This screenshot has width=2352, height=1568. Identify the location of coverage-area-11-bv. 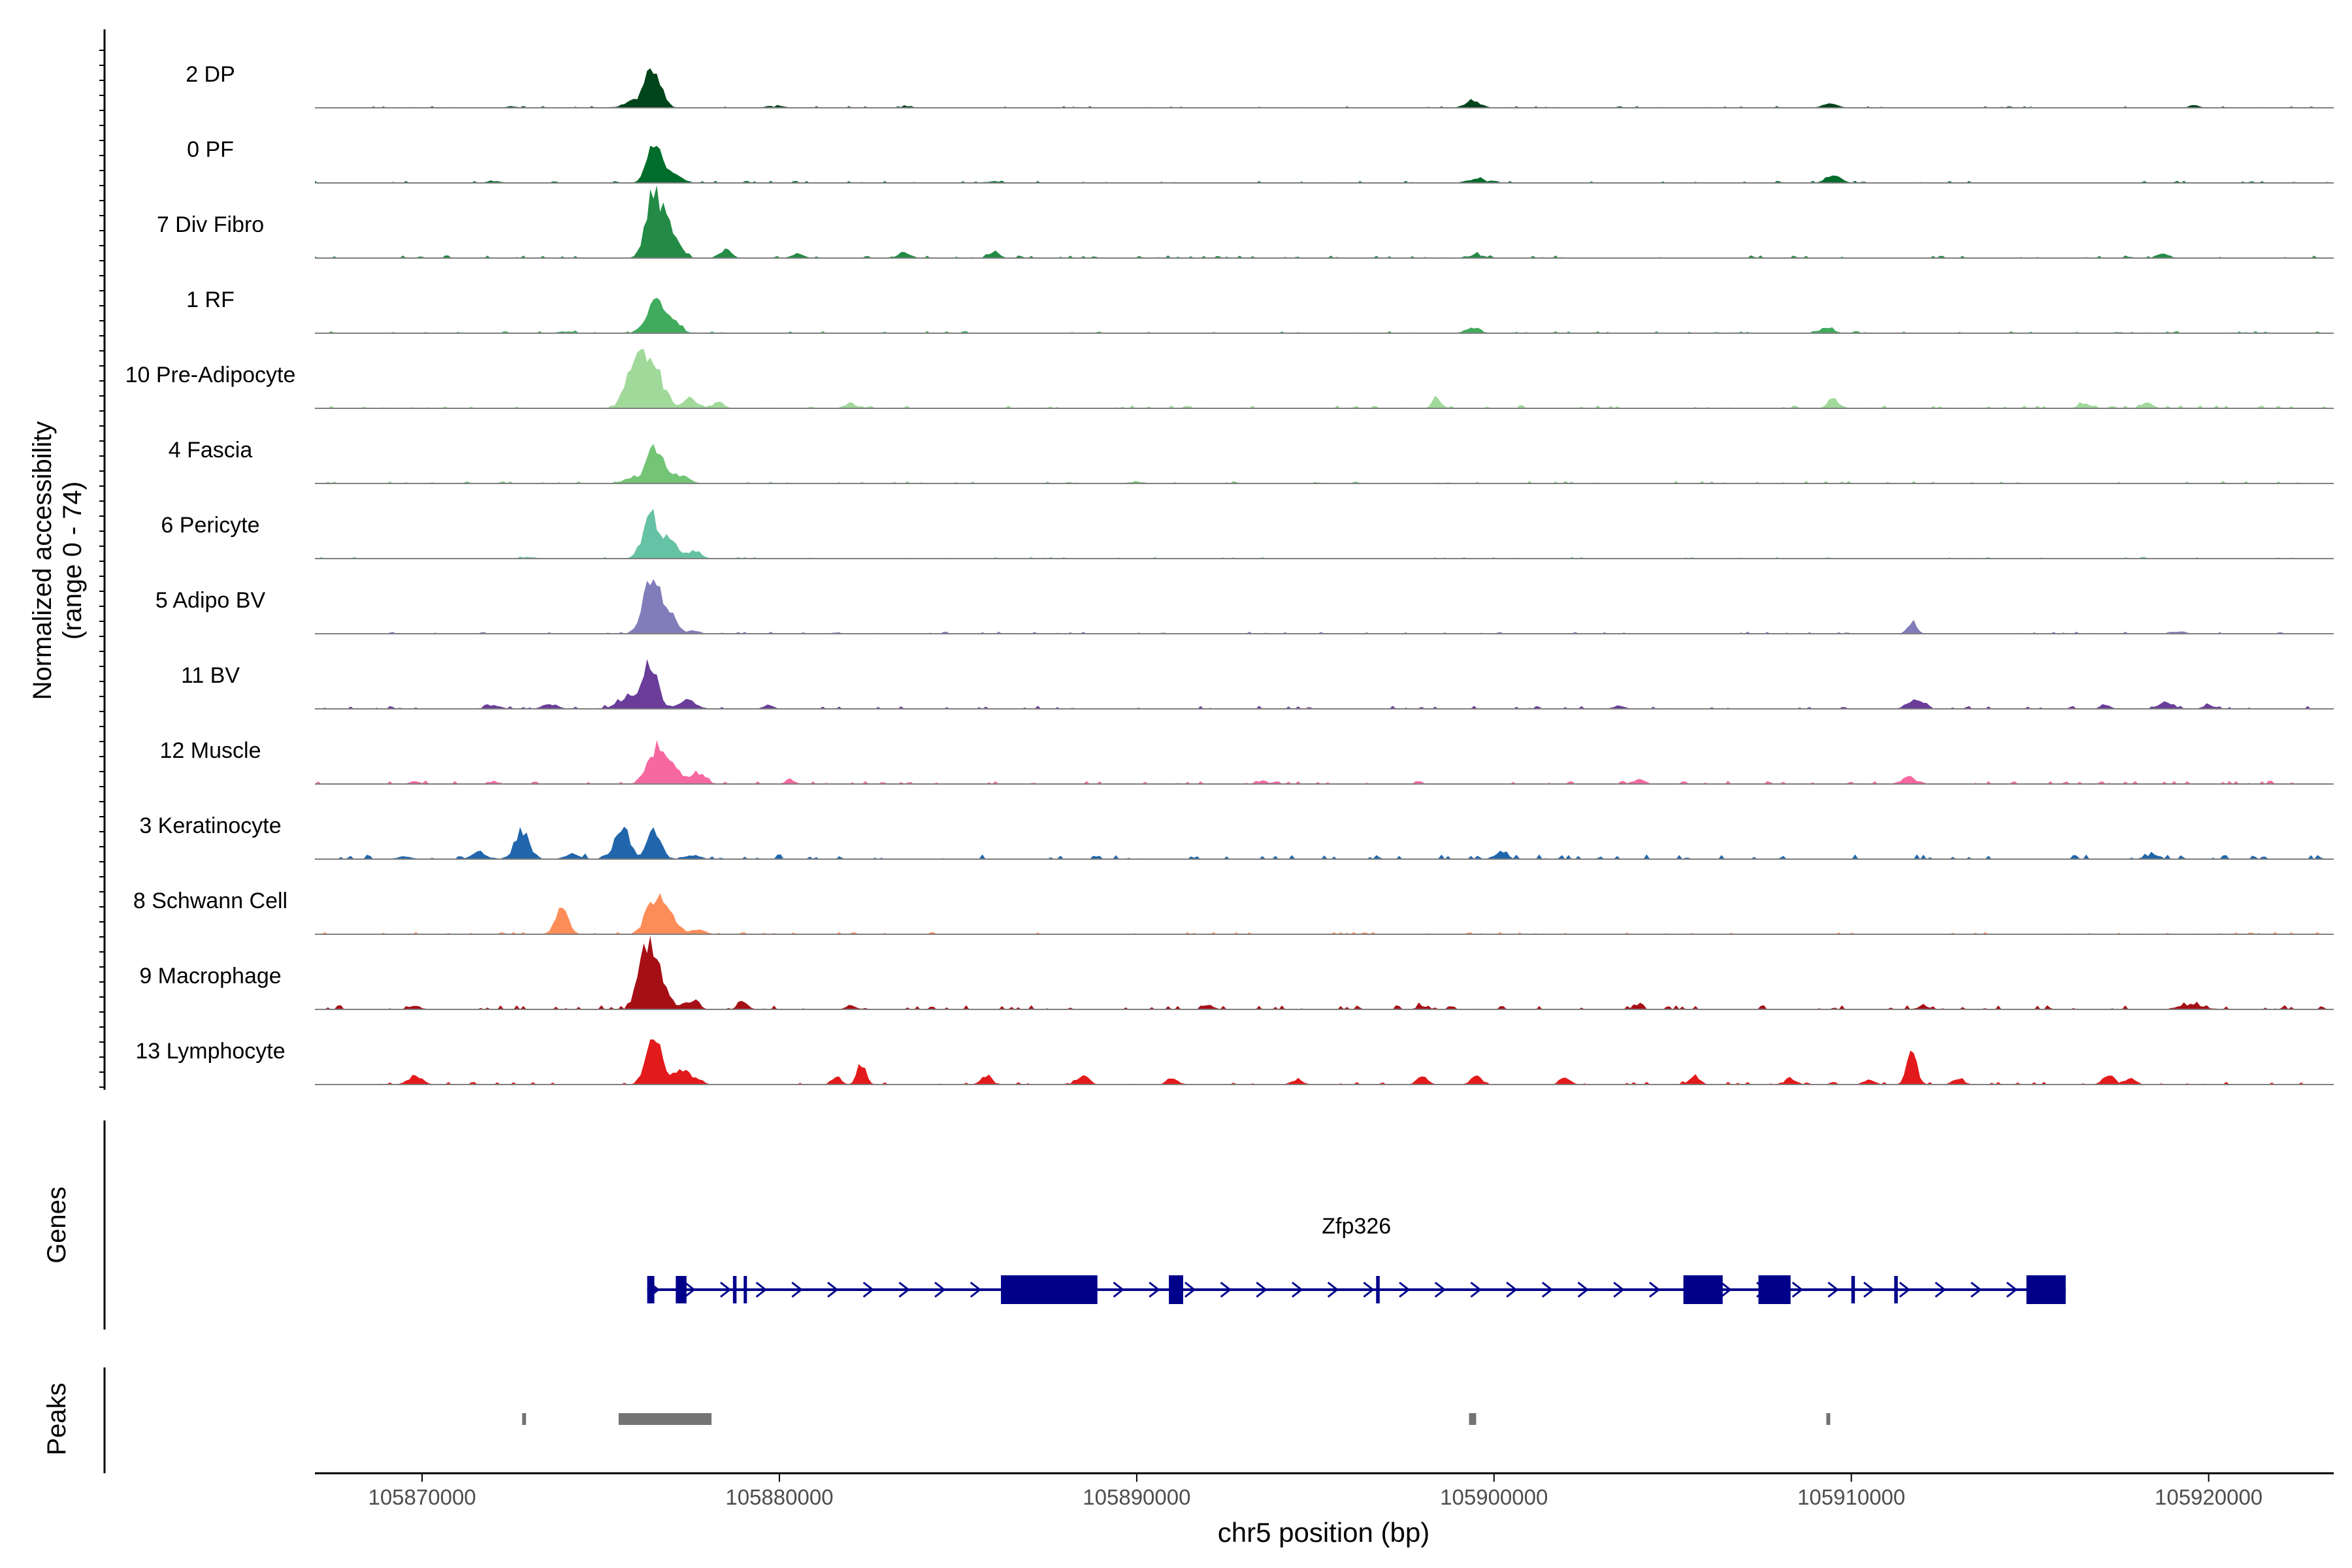
(1324, 684).